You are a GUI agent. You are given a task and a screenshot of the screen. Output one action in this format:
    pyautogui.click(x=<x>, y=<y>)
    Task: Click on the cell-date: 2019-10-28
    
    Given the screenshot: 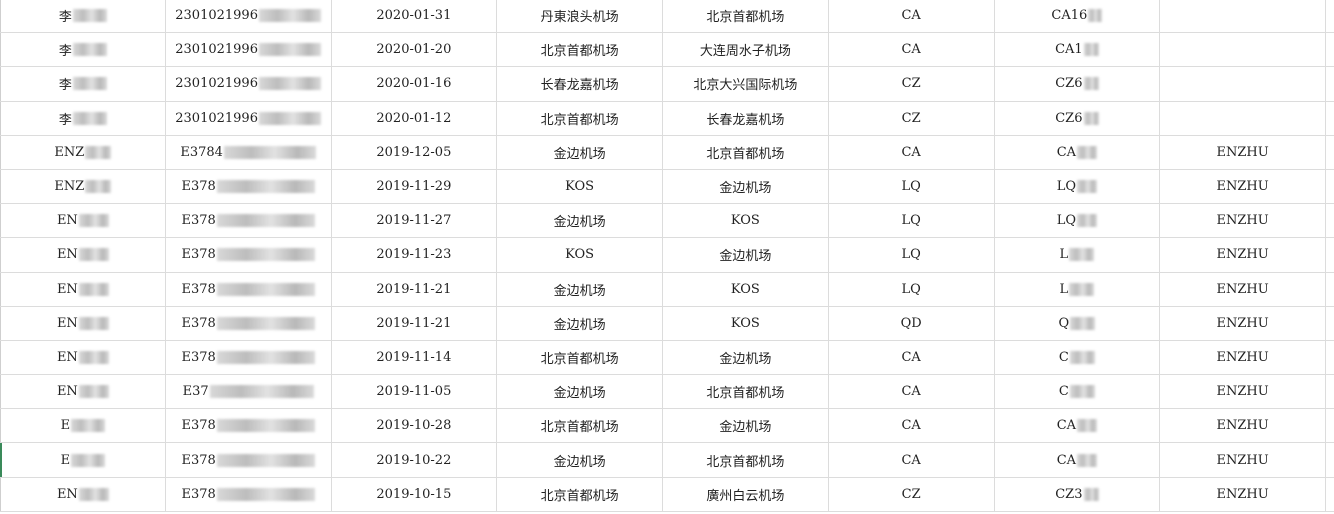 What is the action you would take?
    pyautogui.click(x=415, y=426)
    